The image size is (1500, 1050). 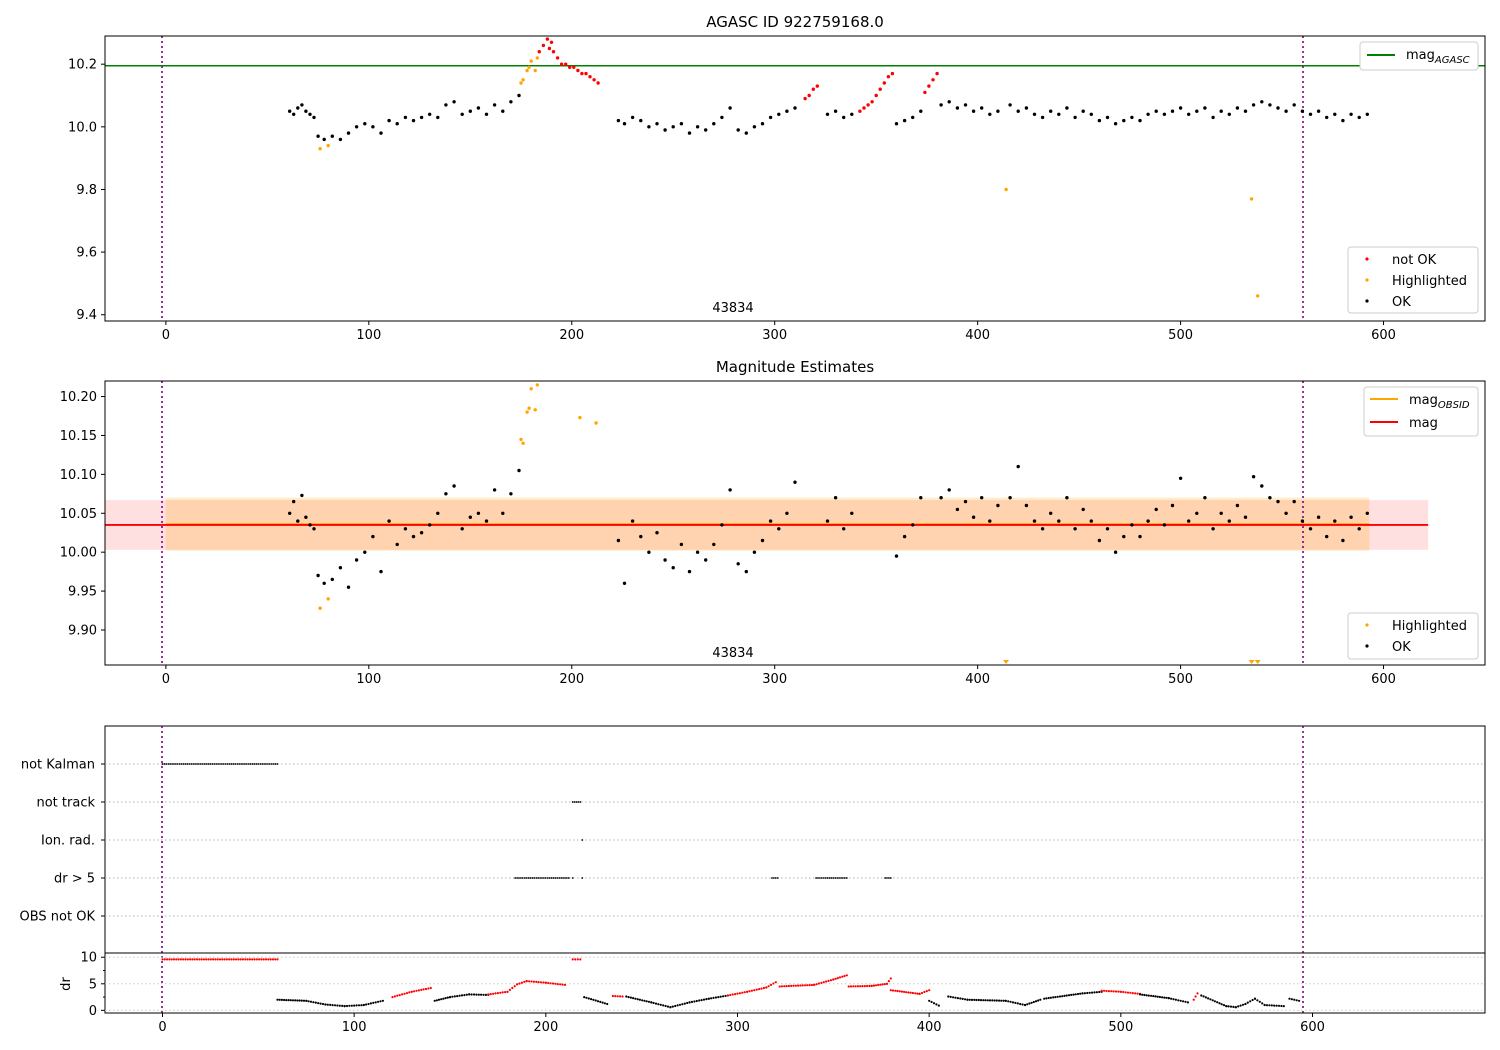 What do you see at coordinates (82, 127) in the screenshot?
I see `panel1-ytick-label: 10.0` at bounding box center [82, 127].